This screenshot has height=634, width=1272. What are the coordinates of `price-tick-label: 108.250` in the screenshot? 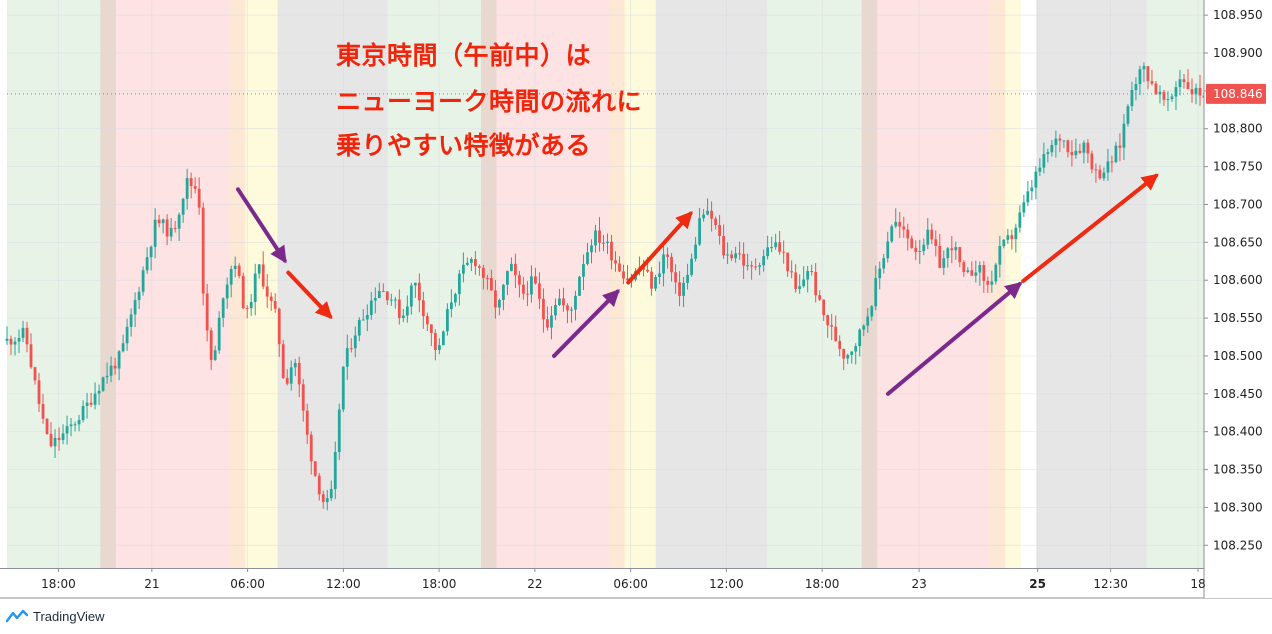 It's located at (1238, 545).